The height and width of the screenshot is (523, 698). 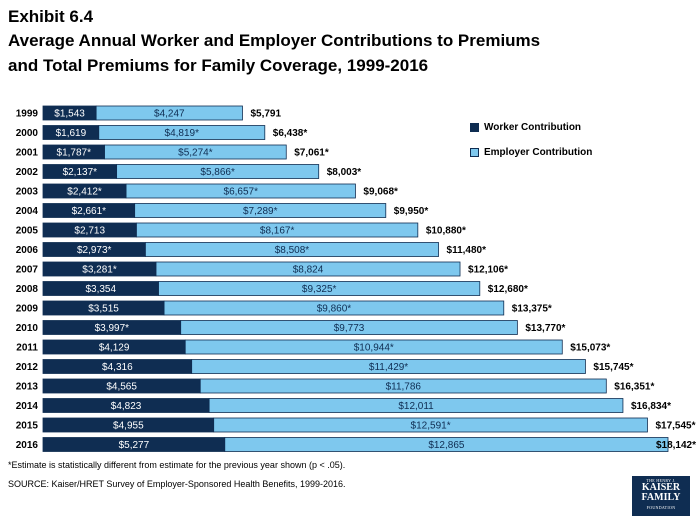 What do you see at coordinates (344, 172) in the screenshot?
I see `total-value-label: $8,003*` at bounding box center [344, 172].